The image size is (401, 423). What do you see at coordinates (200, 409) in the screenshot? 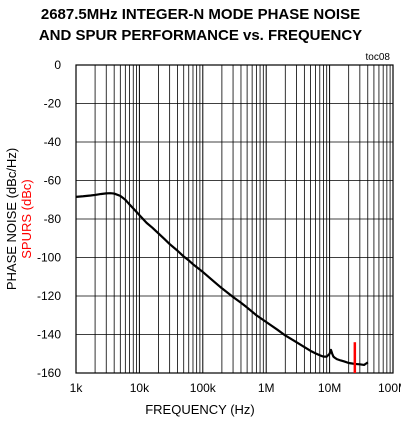
I see `x-axis-label: FREQUENCY (Hz)` at bounding box center [200, 409].